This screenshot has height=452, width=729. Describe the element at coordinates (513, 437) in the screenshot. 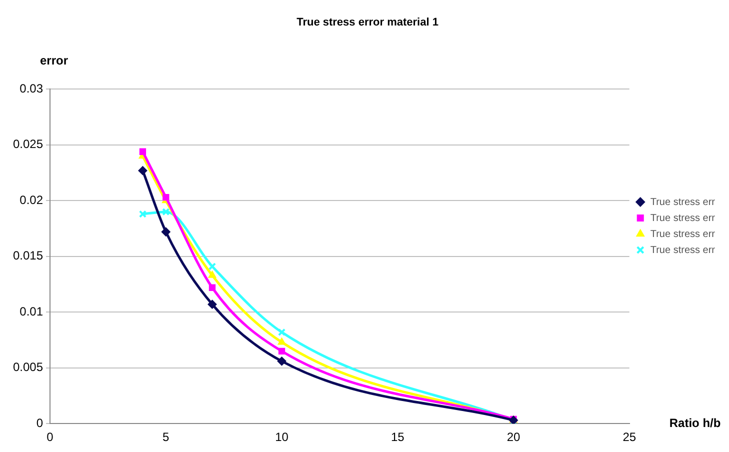

I see `x-tick-label: 20` at that location.